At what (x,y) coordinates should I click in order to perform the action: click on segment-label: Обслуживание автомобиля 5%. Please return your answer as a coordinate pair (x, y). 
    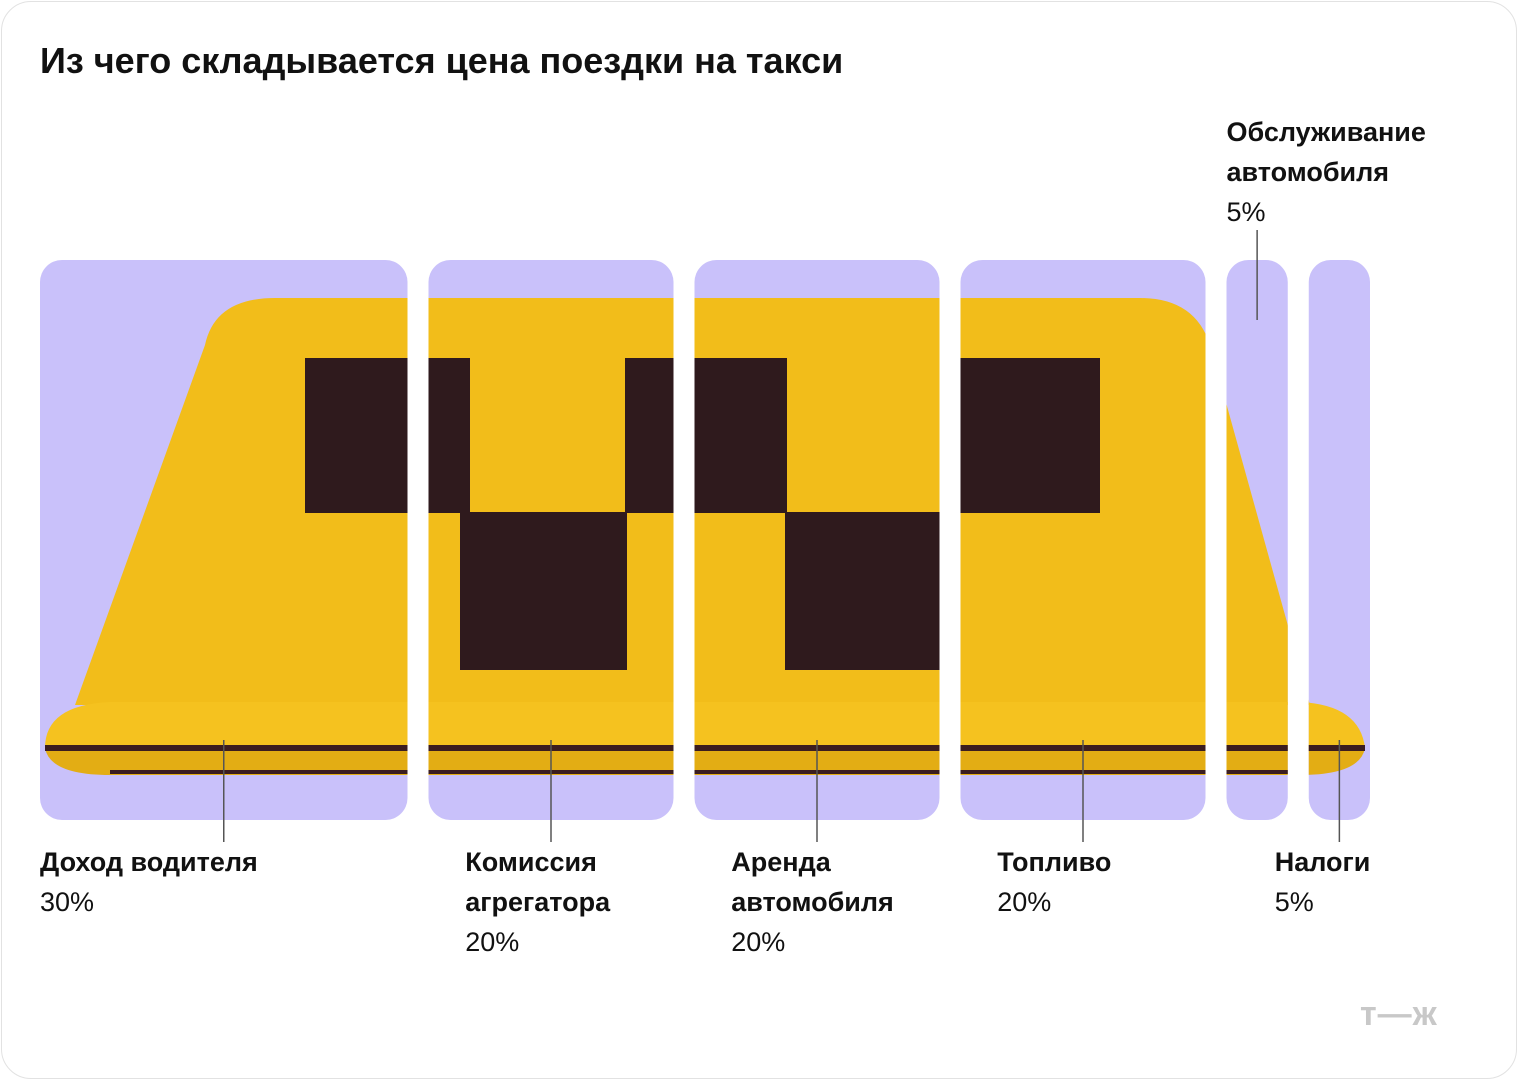
    Looking at the image, I should click on (1347, 172).